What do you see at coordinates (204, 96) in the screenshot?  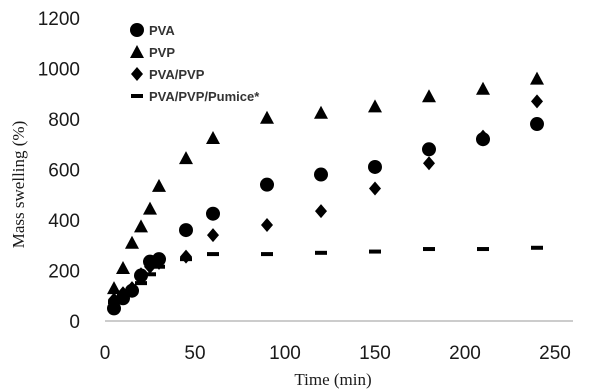 I see `legend-label-pva-pvp-pumice: PVA/PVP/Pumice*` at bounding box center [204, 96].